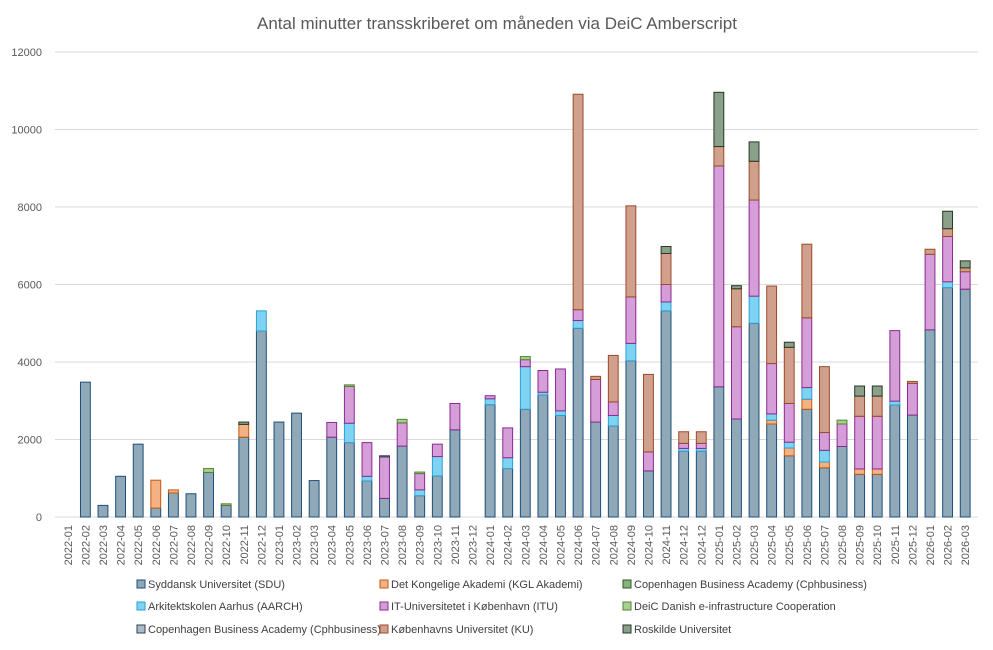  I want to click on y-axis-ticks: 0 2000 4000 6000 8000 10000 12000, so click(26, 285).